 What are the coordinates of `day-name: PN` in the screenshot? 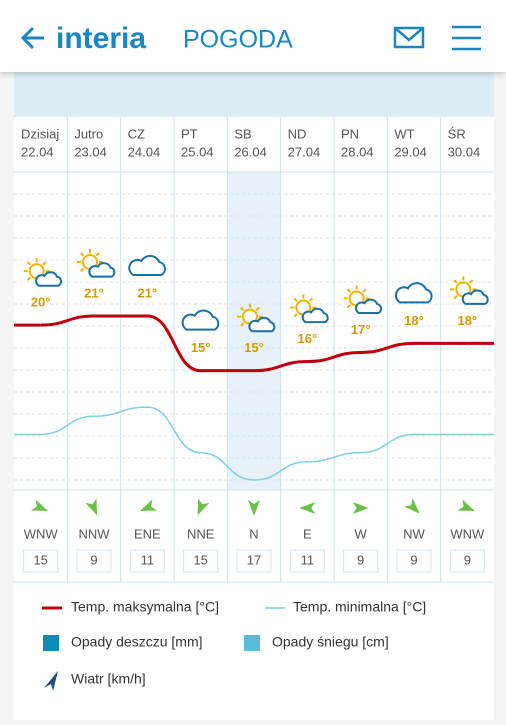 It's located at (350, 133).